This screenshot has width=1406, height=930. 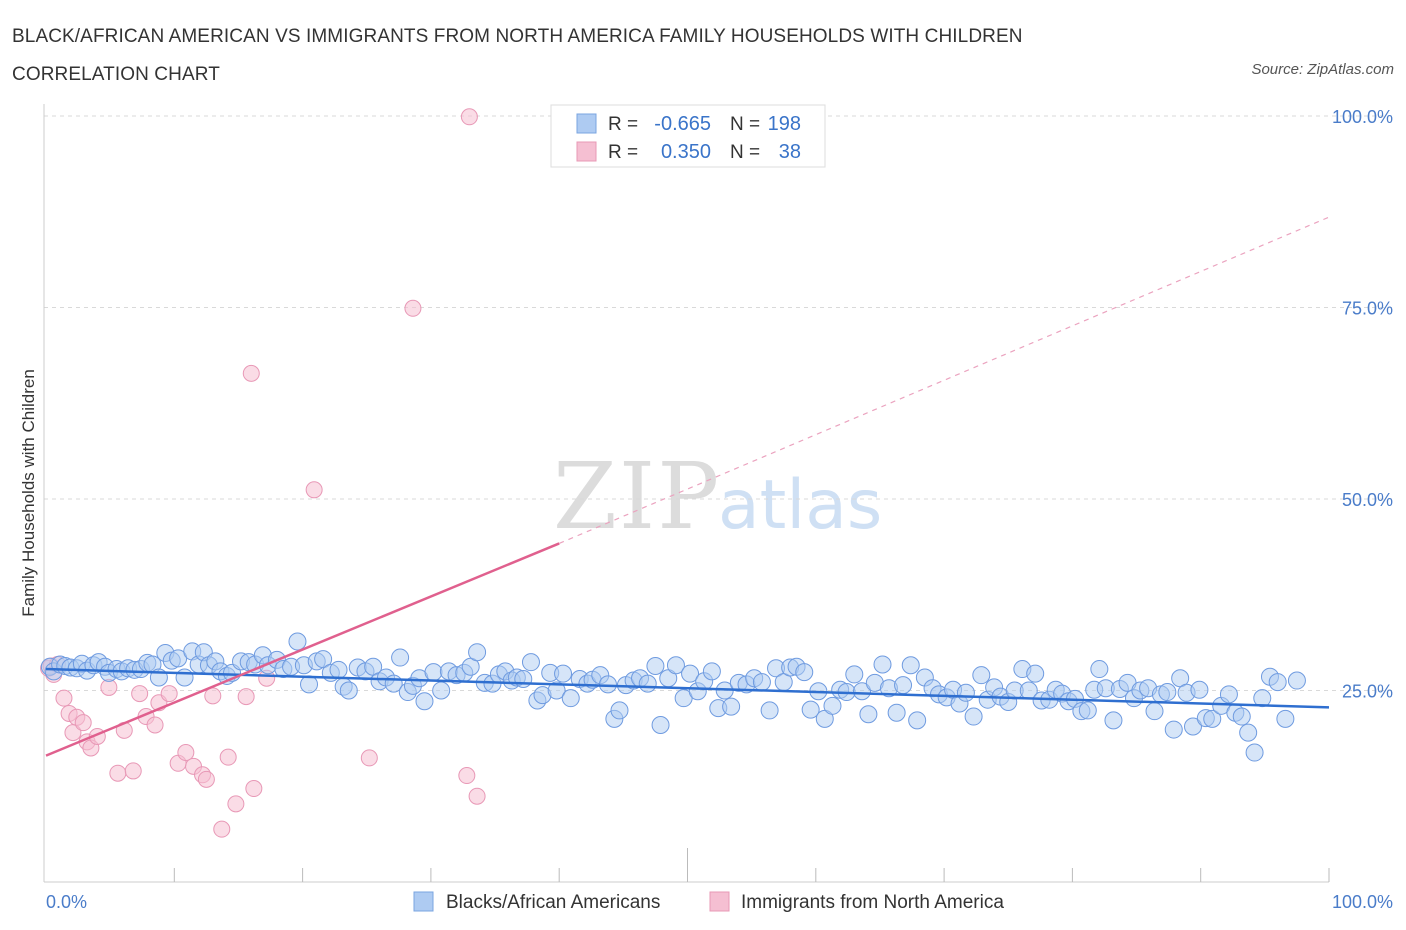 I want to click on legend-n-value-0: 198, so click(x=784, y=124).